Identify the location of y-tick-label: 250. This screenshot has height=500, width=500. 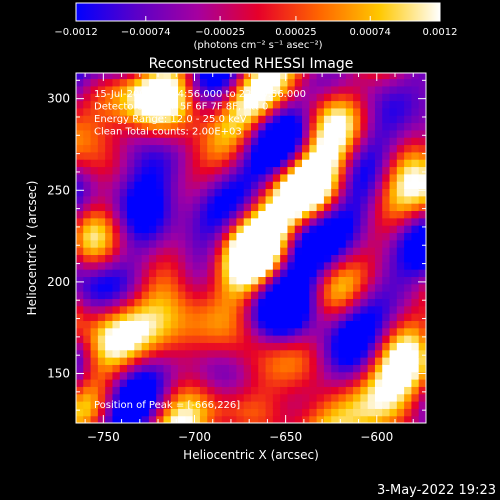
(58, 190).